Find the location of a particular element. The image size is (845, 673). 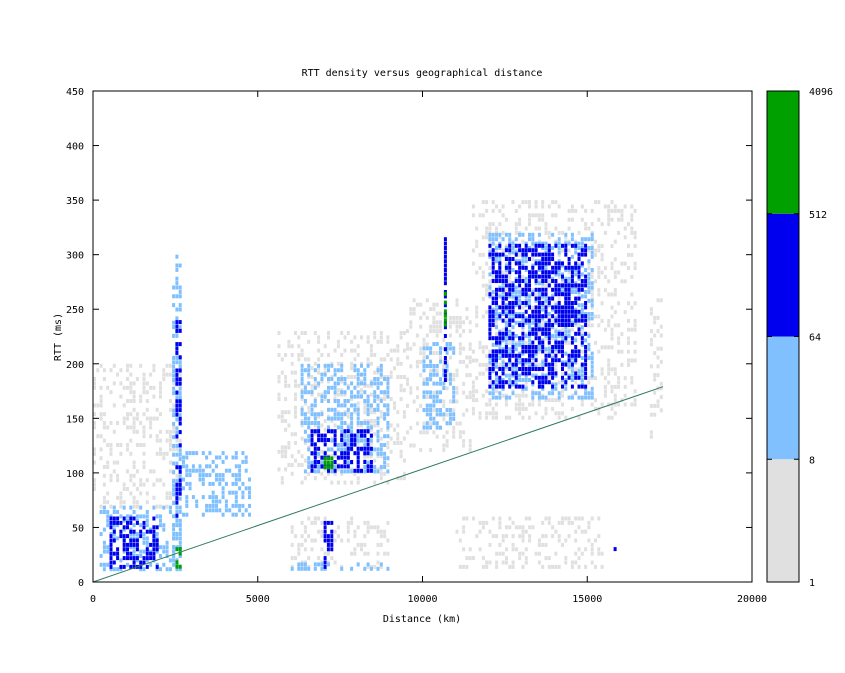

colorbar-tick-label: 4096 is located at coordinates (821, 92).